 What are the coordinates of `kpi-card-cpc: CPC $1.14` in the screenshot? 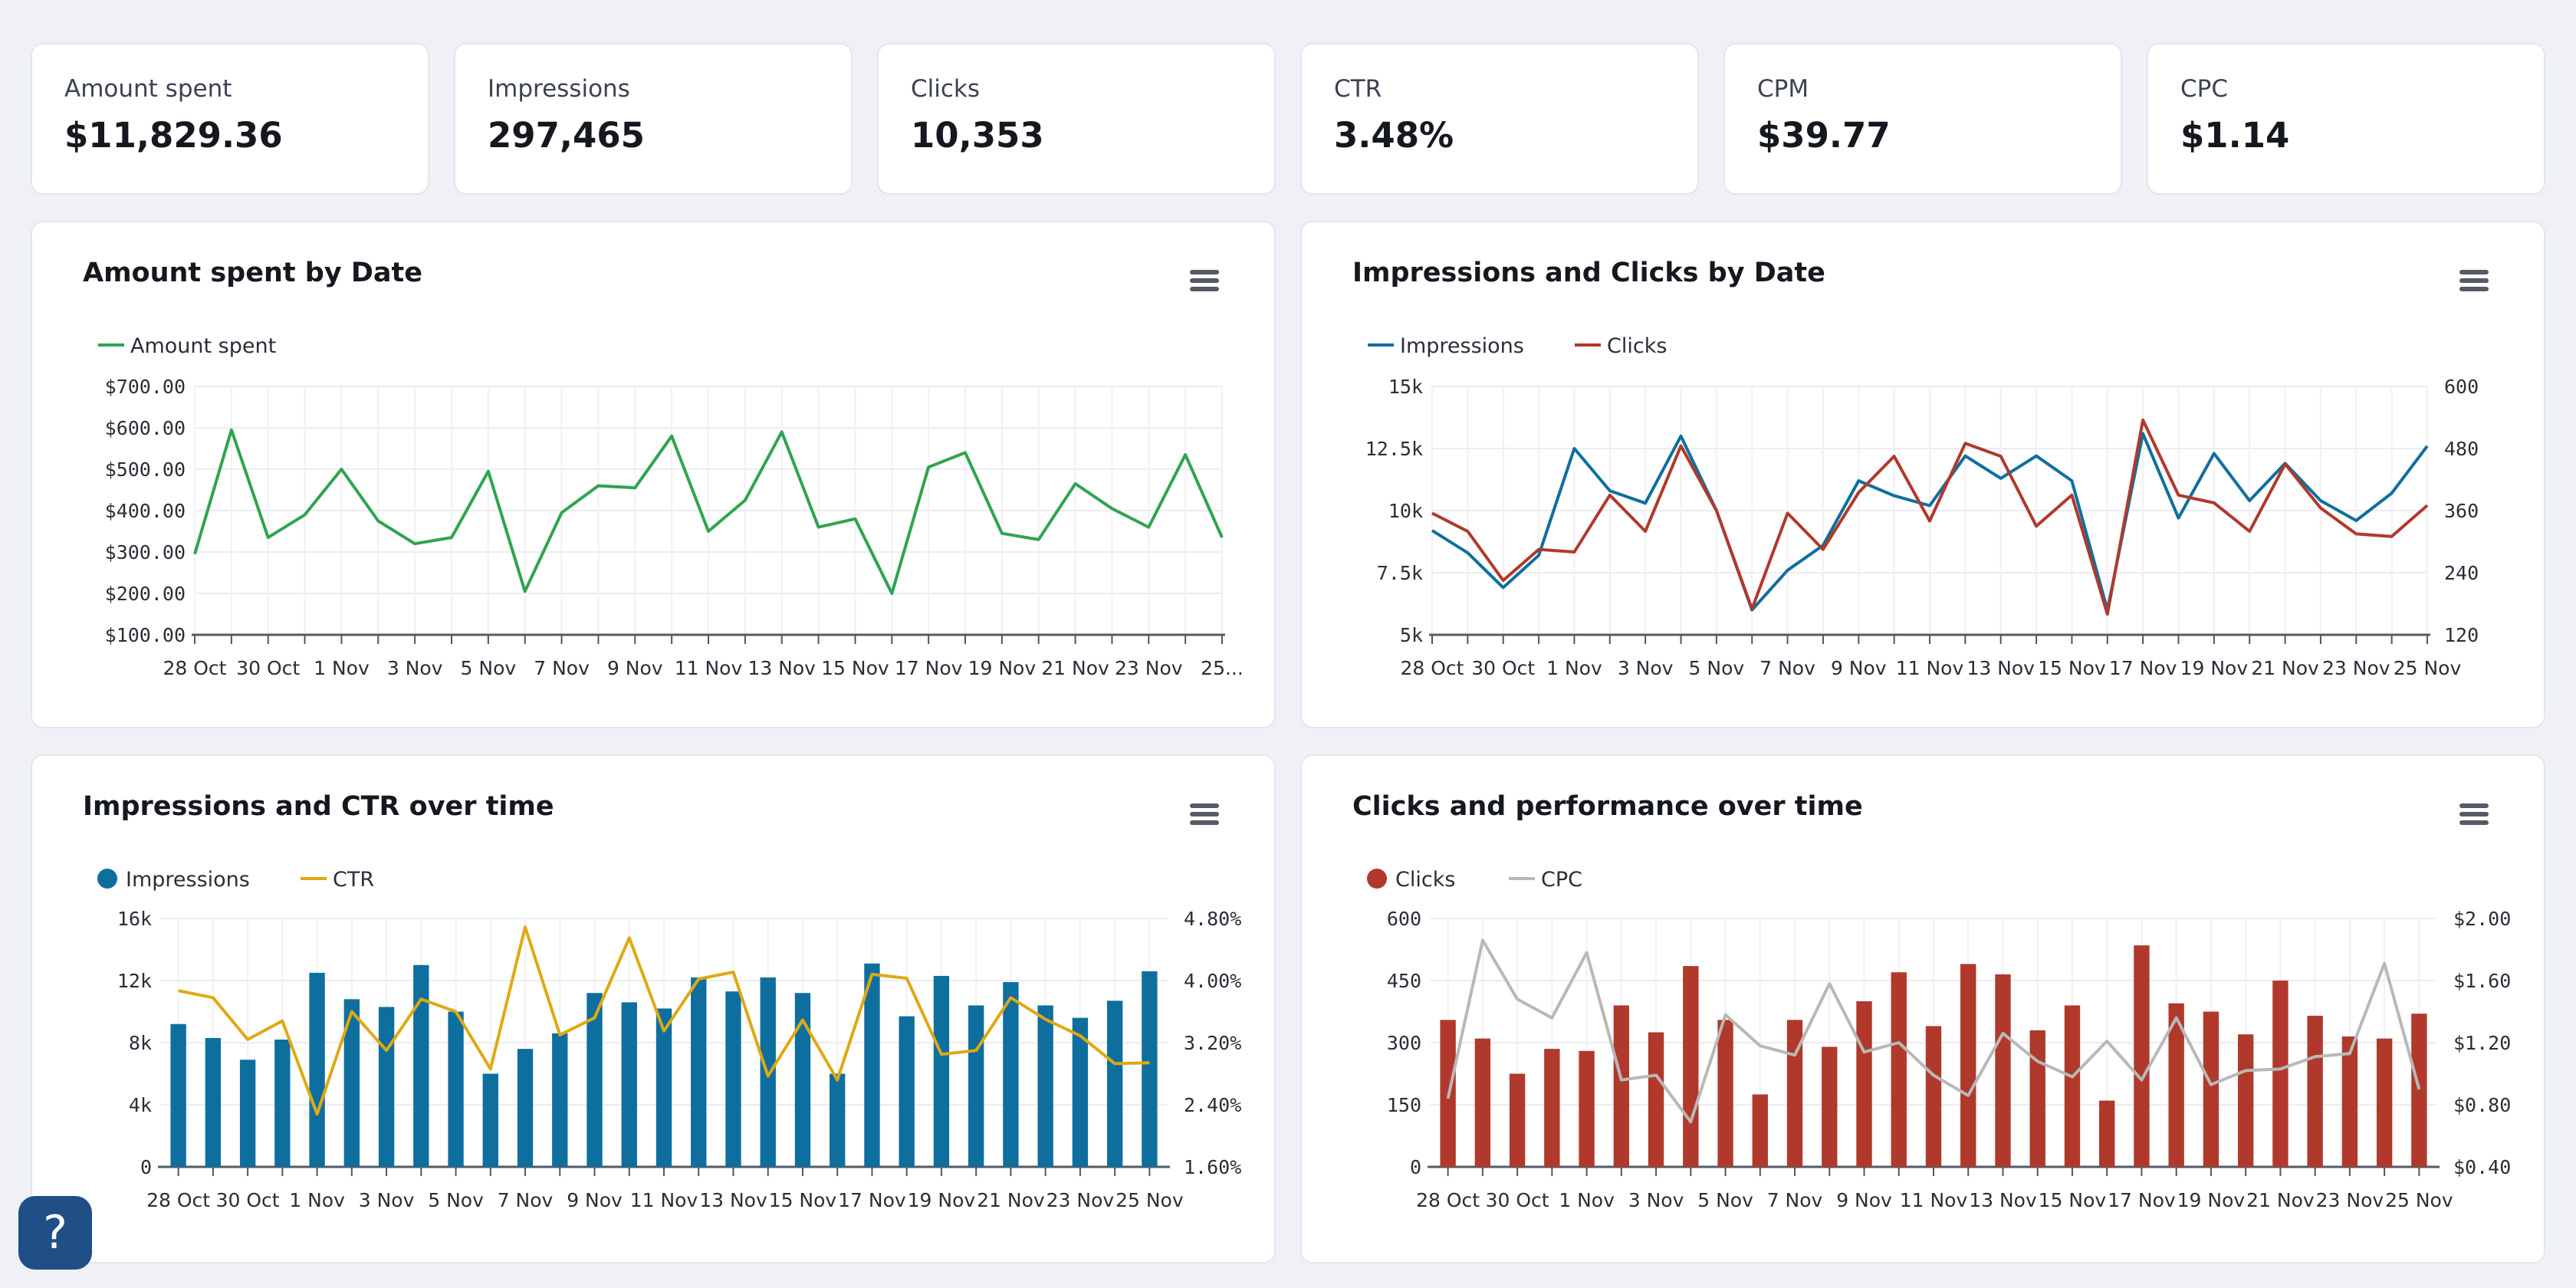 It's located at (2346, 119).